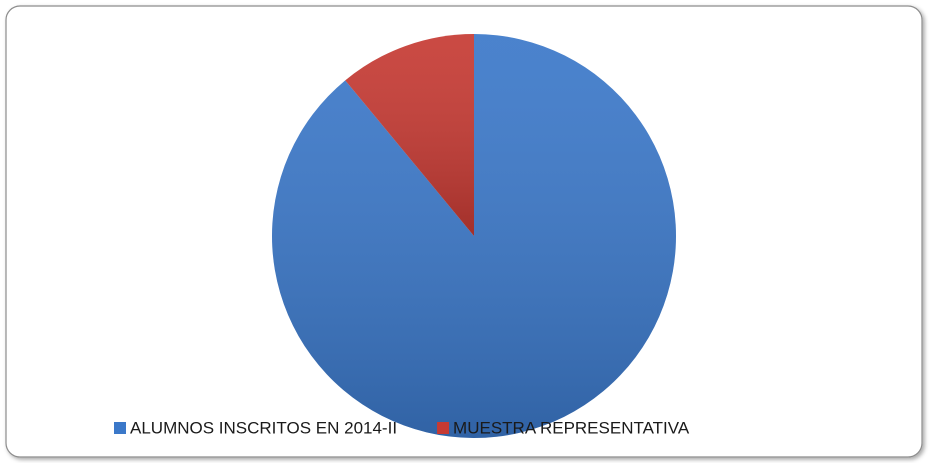 The width and height of the screenshot is (930, 468). Describe the element at coordinates (409, 135) in the screenshot. I see `slice-shade` at that location.